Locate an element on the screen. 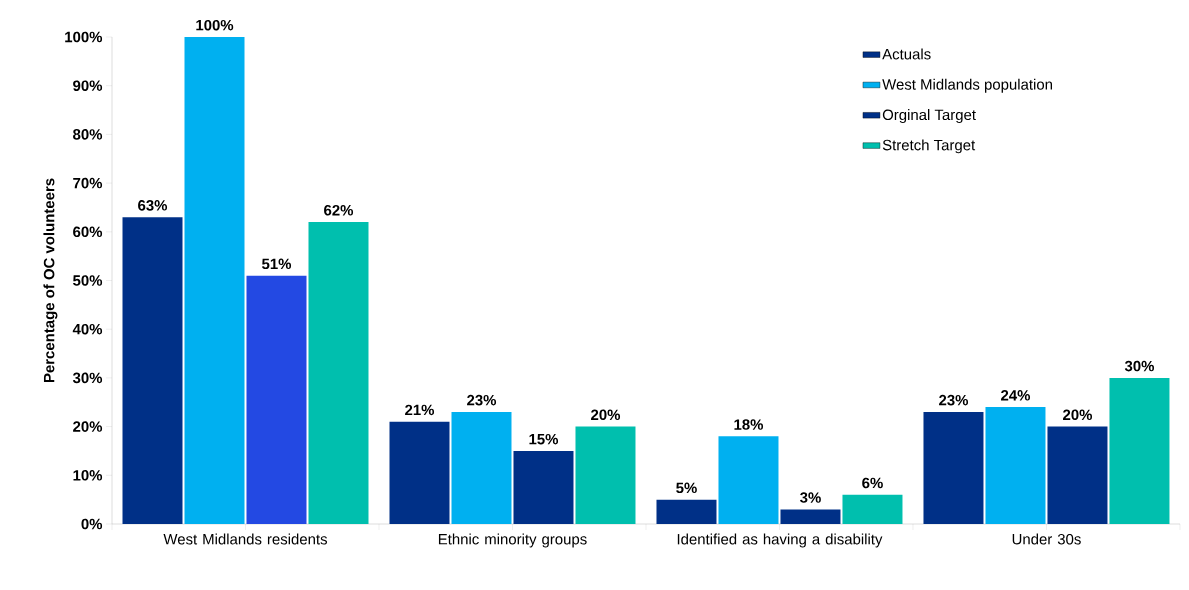 The height and width of the screenshot is (590, 1189). y-tick-label: 100% is located at coordinates (84, 37).